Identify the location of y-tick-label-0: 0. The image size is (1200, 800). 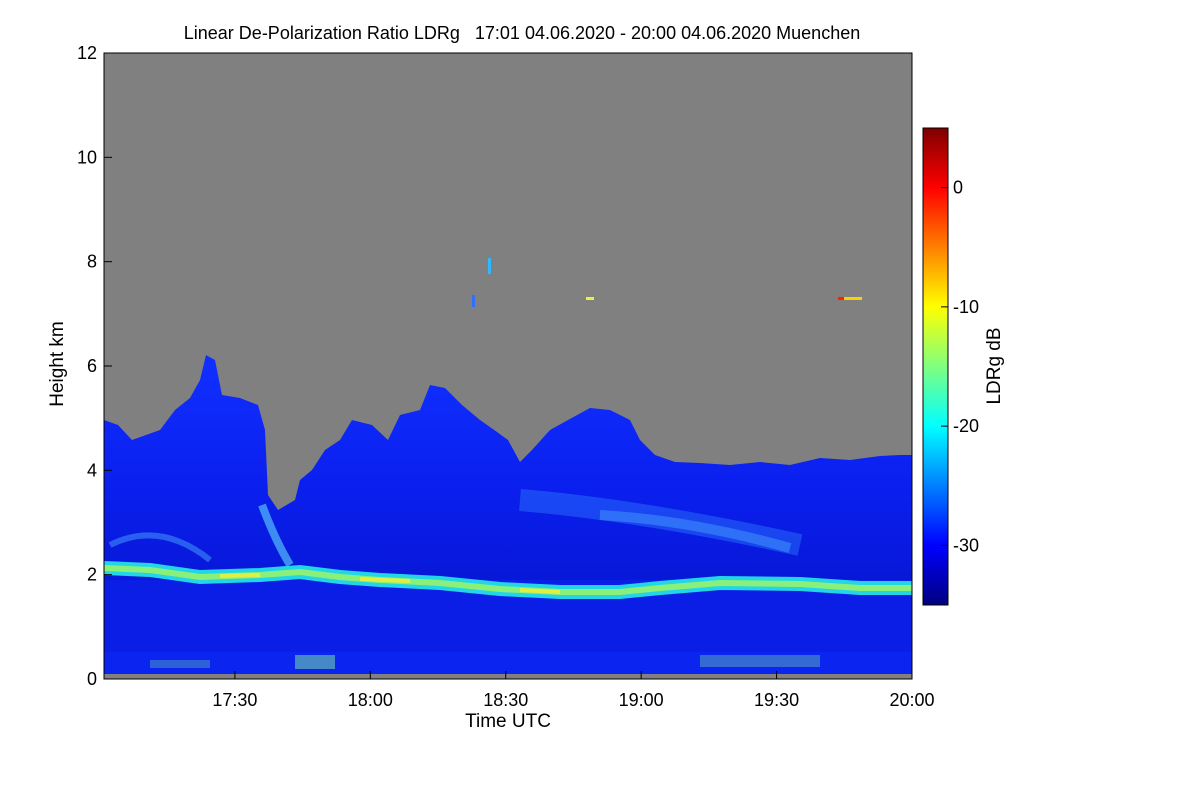
(92, 679).